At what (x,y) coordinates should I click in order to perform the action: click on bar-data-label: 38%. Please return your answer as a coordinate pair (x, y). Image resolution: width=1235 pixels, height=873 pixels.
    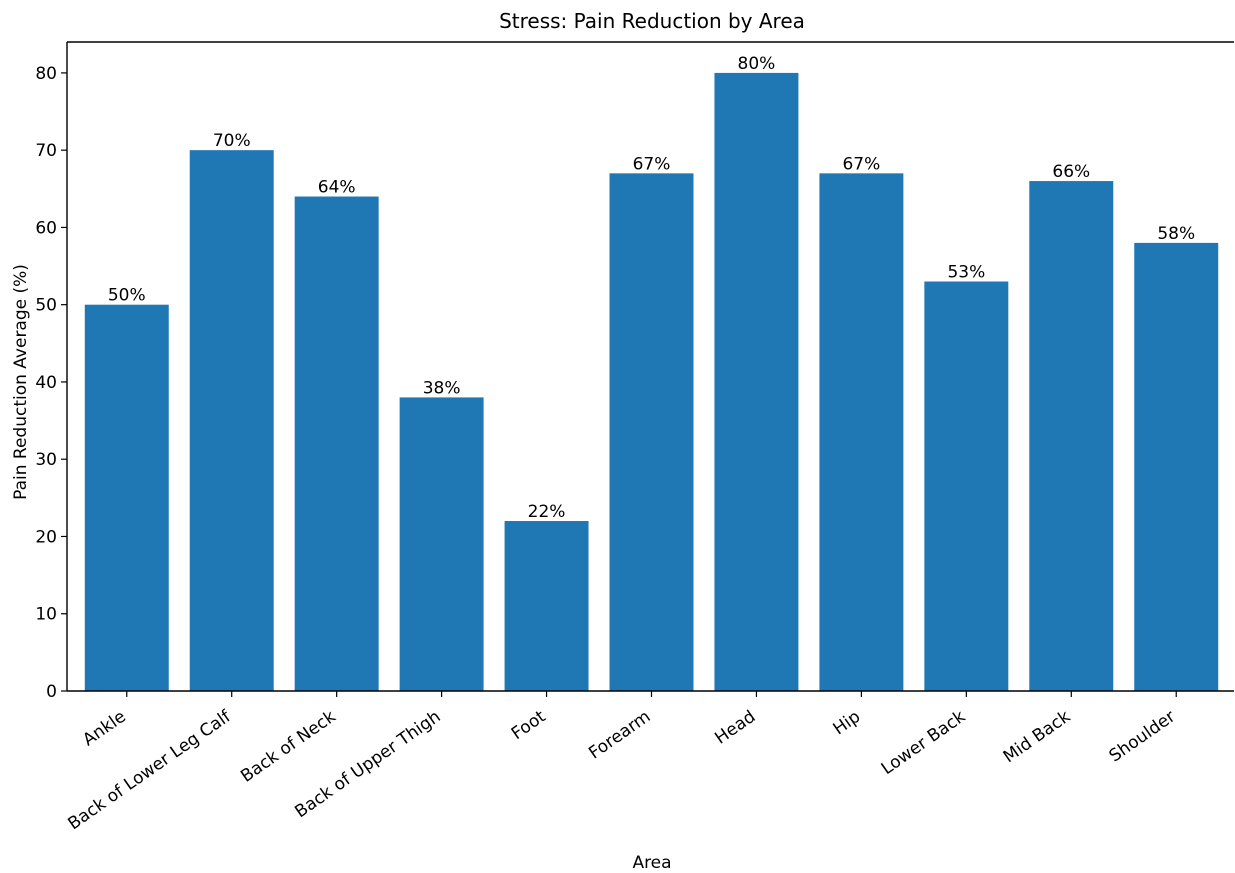
    Looking at the image, I should click on (442, 388).